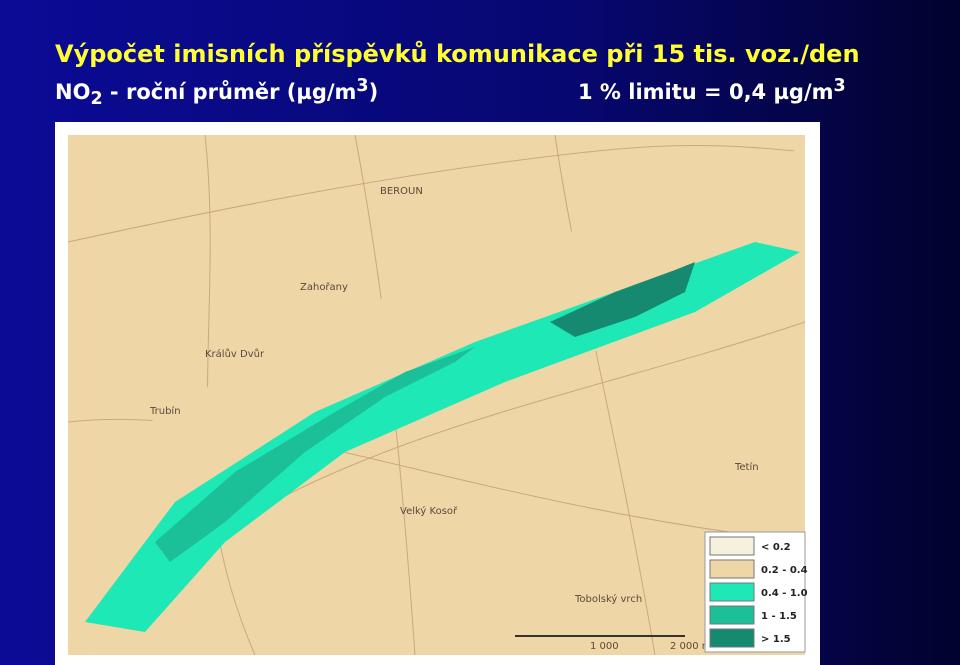 Image resolution: width=960 pixels, height=665 pixels. I want to click on place-label: Zahořany, so click(324, 287).